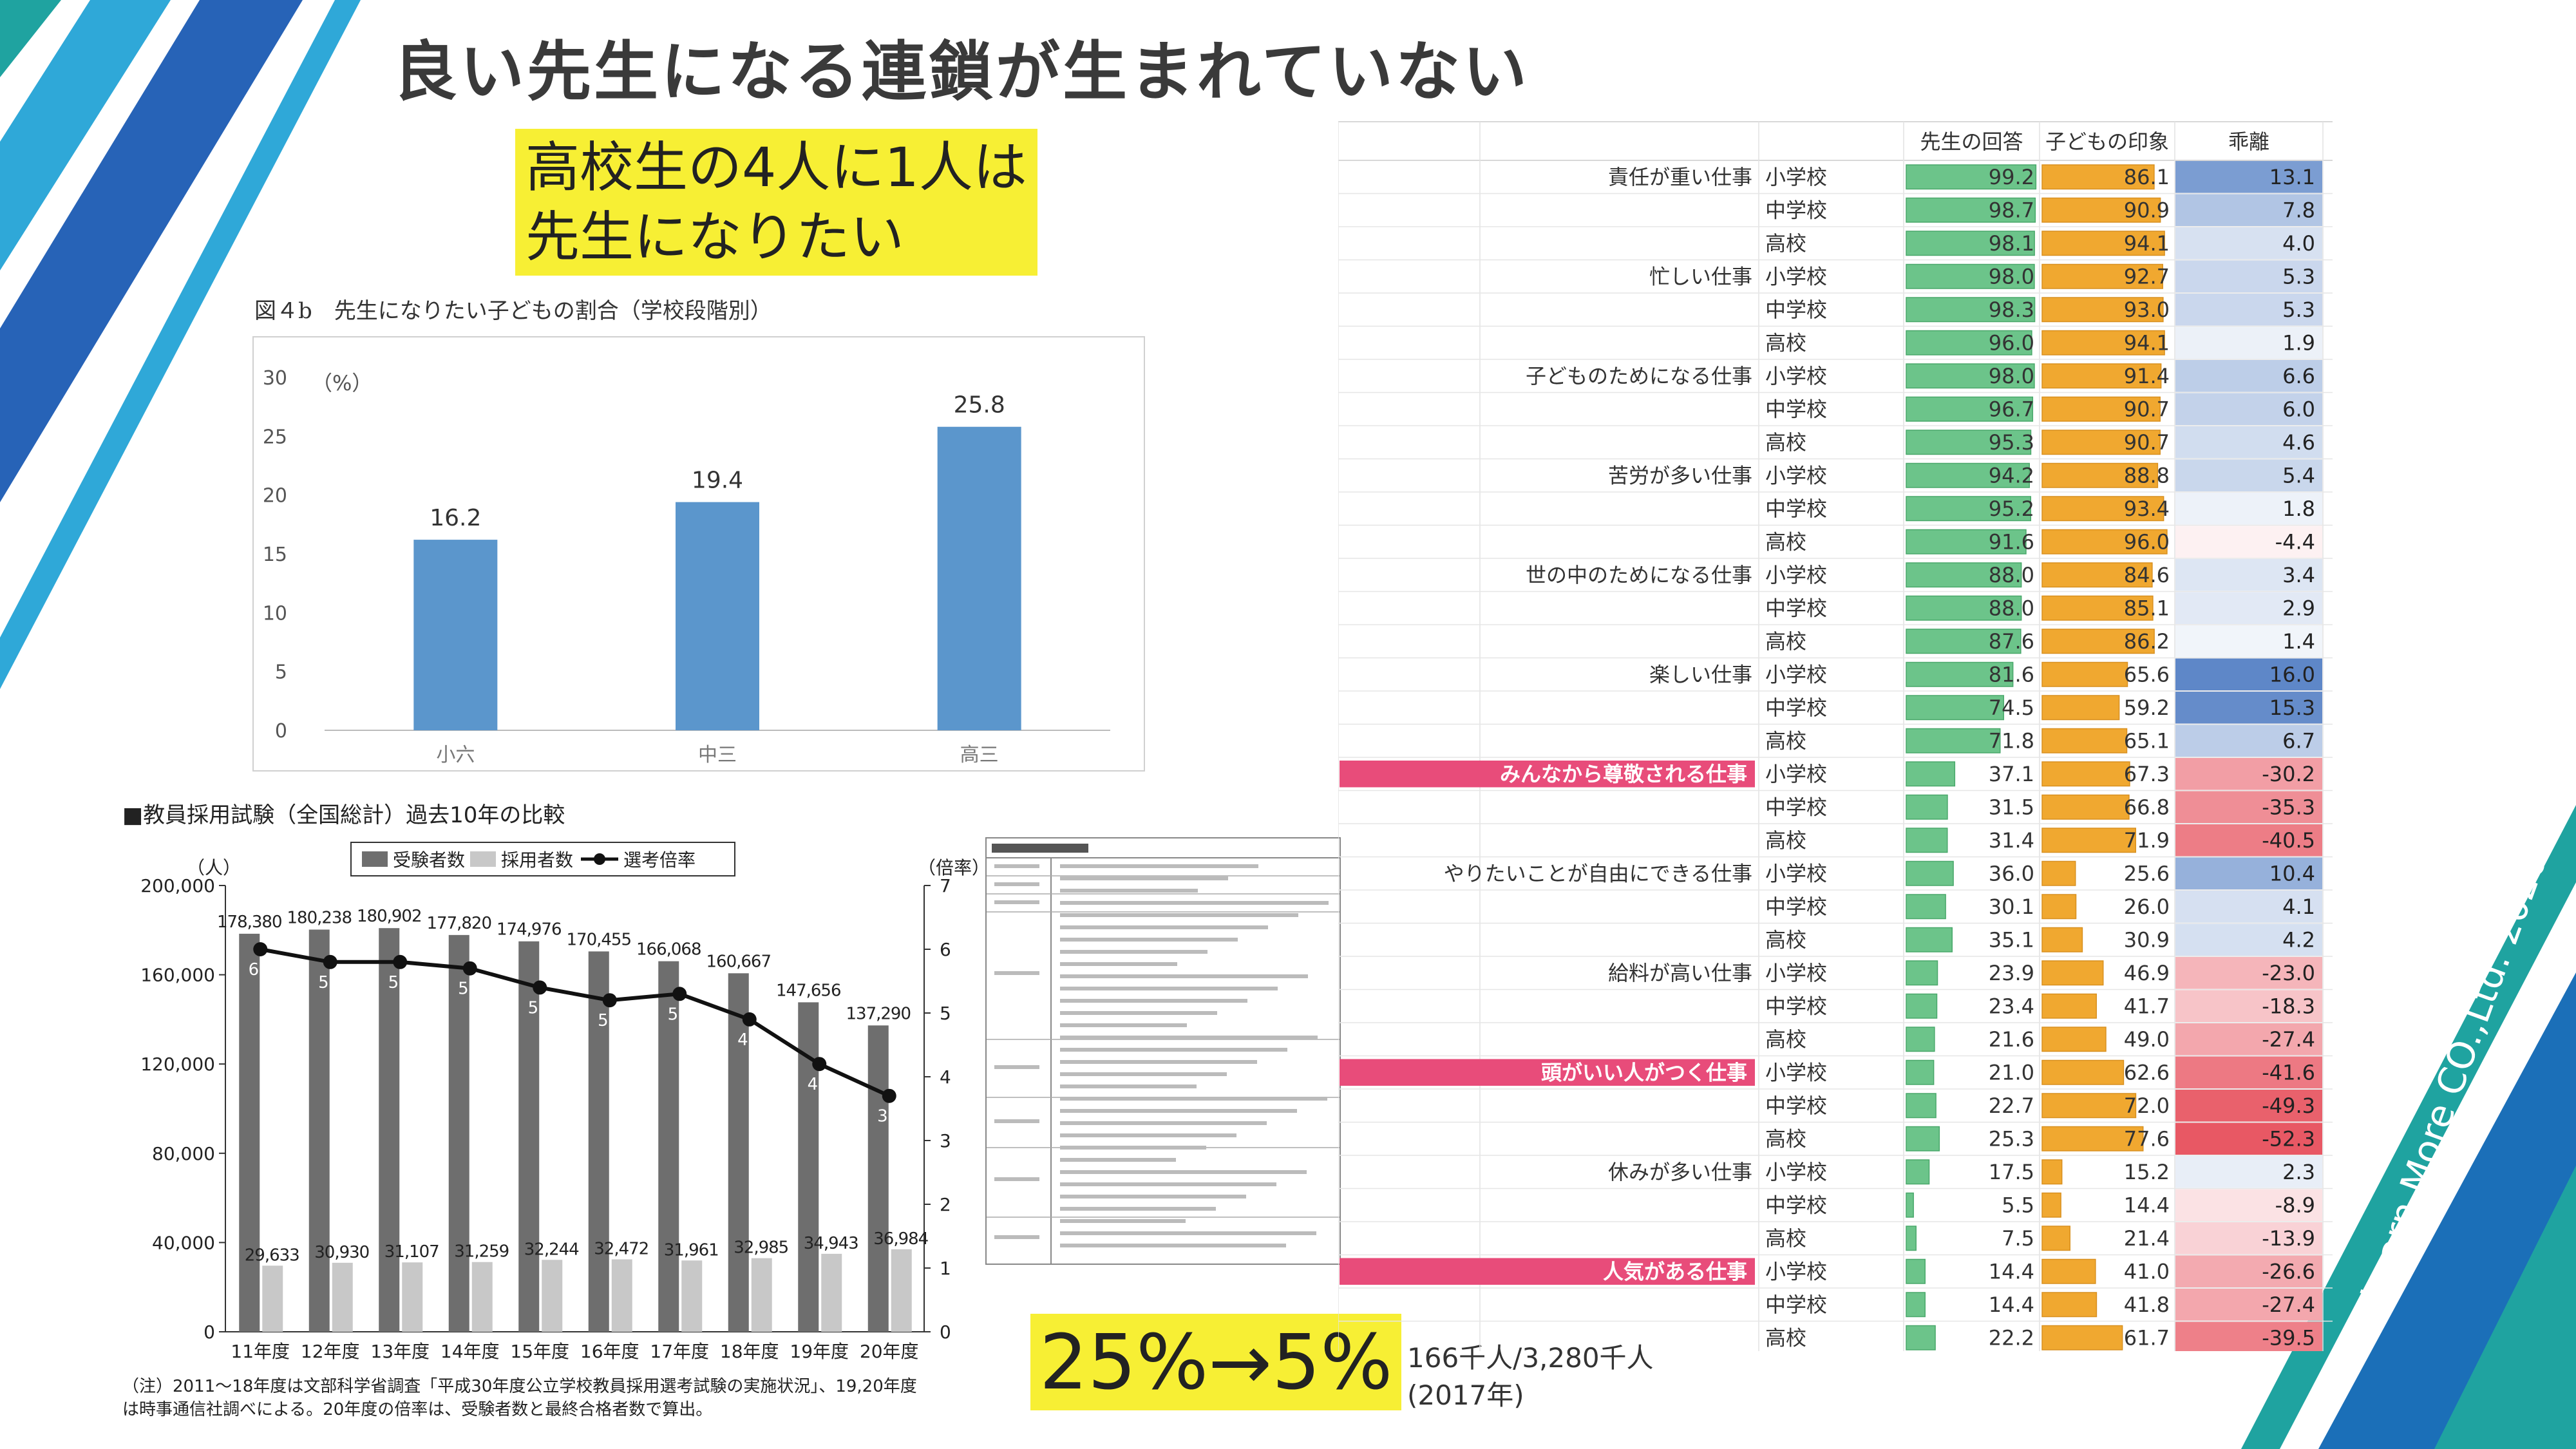  I want to click on table-child-value: 67.3, so click(2147, 774).